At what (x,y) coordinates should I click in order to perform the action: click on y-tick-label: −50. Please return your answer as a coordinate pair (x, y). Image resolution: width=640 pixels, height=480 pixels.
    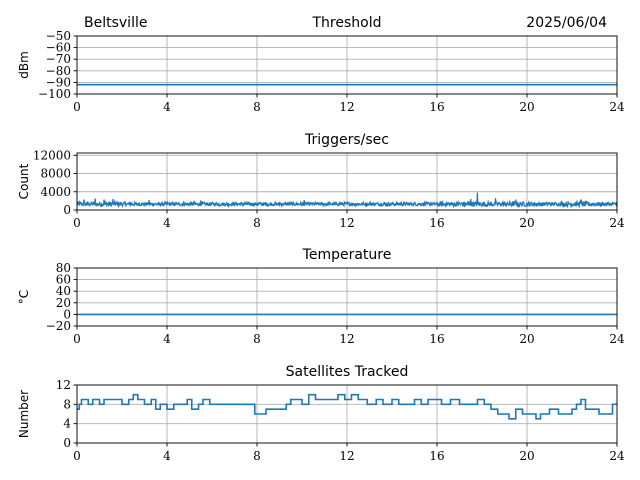
    Looking at the image, I should click on (58, 36).